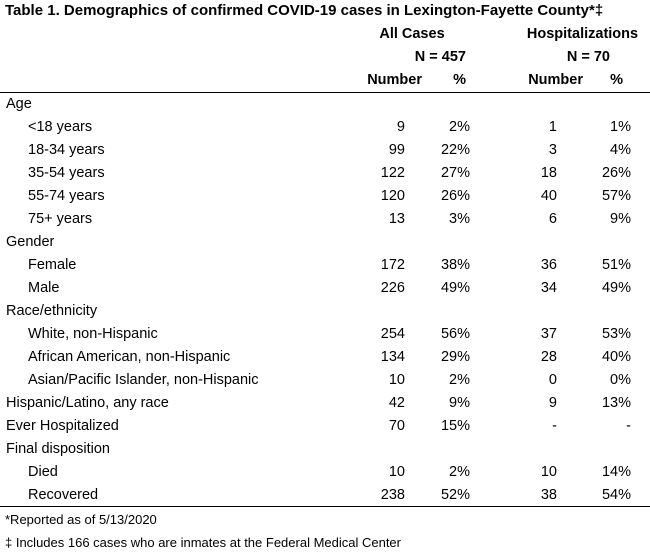 This screenshot has width=650, height=552. I want to click on hospitalizations-percent: 53%, so click(616, 334).